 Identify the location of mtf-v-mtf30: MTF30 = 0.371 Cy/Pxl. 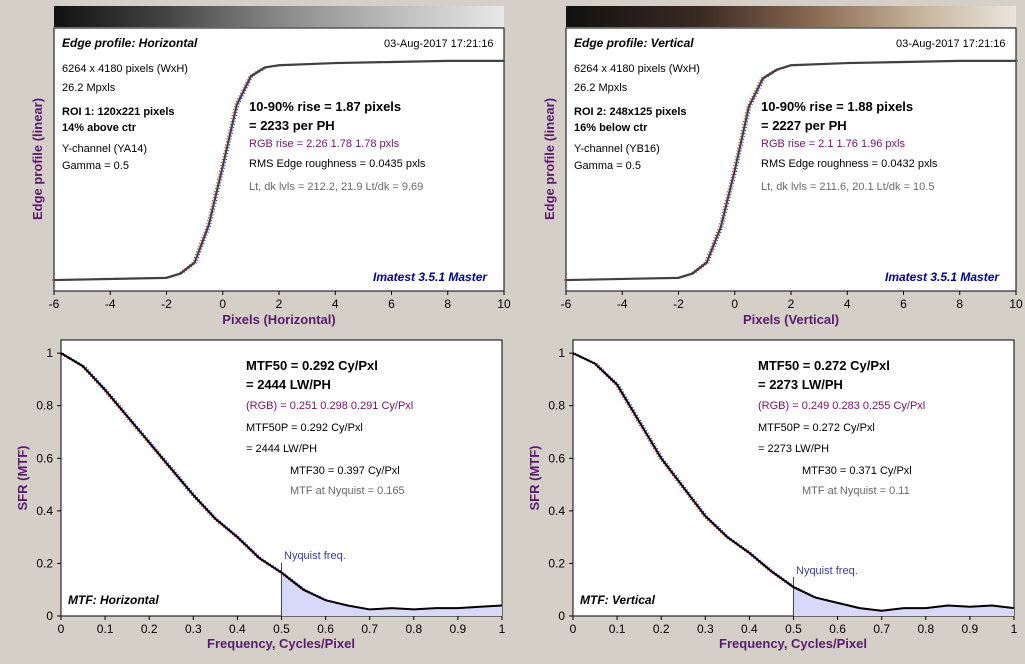
(857, 471).